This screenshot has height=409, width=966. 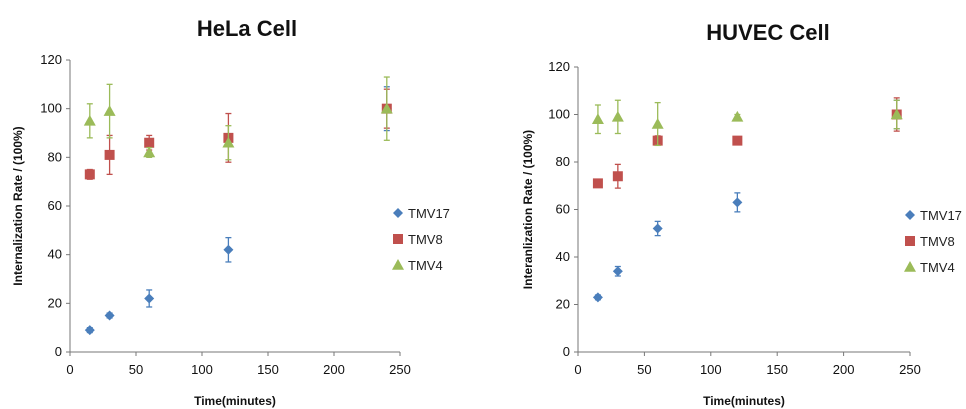 I want to click on chart-title: HUVEC Cell, so click(x=767, y=32).